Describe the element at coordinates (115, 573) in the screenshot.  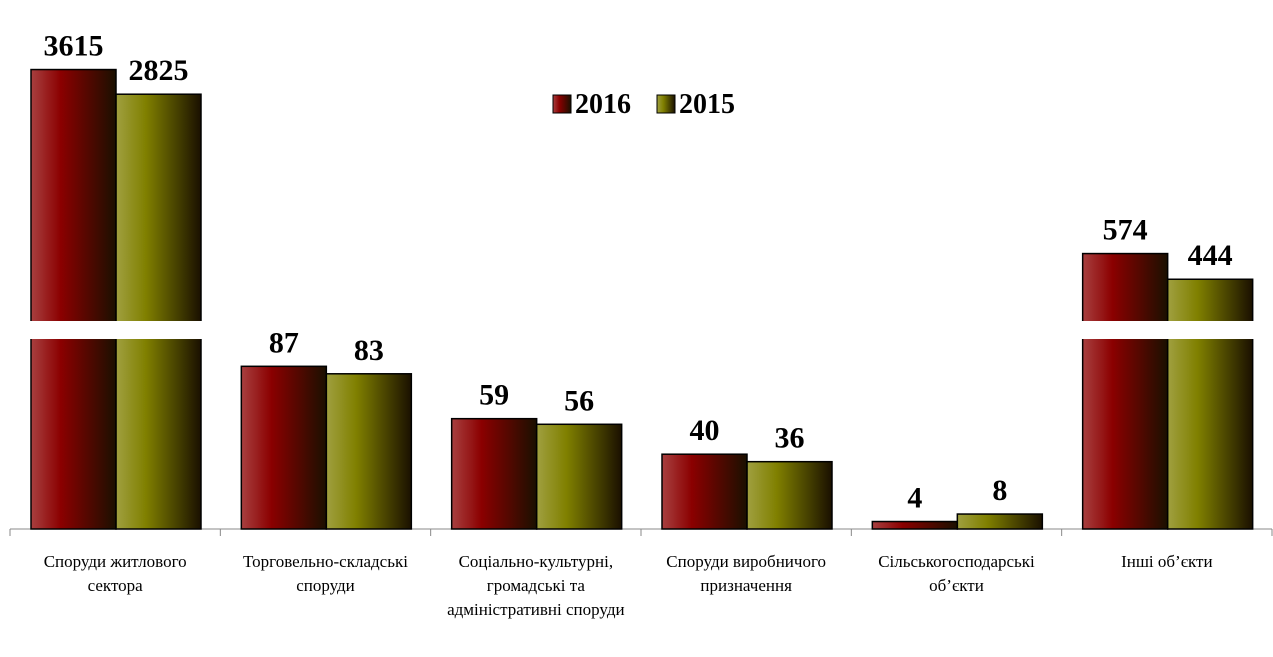
I see `x-tick-label: Споруди житлового сектора` at that location.